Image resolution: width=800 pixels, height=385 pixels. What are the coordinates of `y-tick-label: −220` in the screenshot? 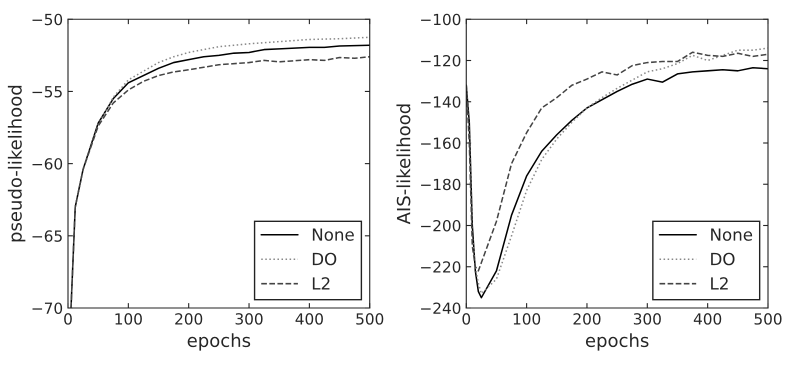 It's located at (440, 267).